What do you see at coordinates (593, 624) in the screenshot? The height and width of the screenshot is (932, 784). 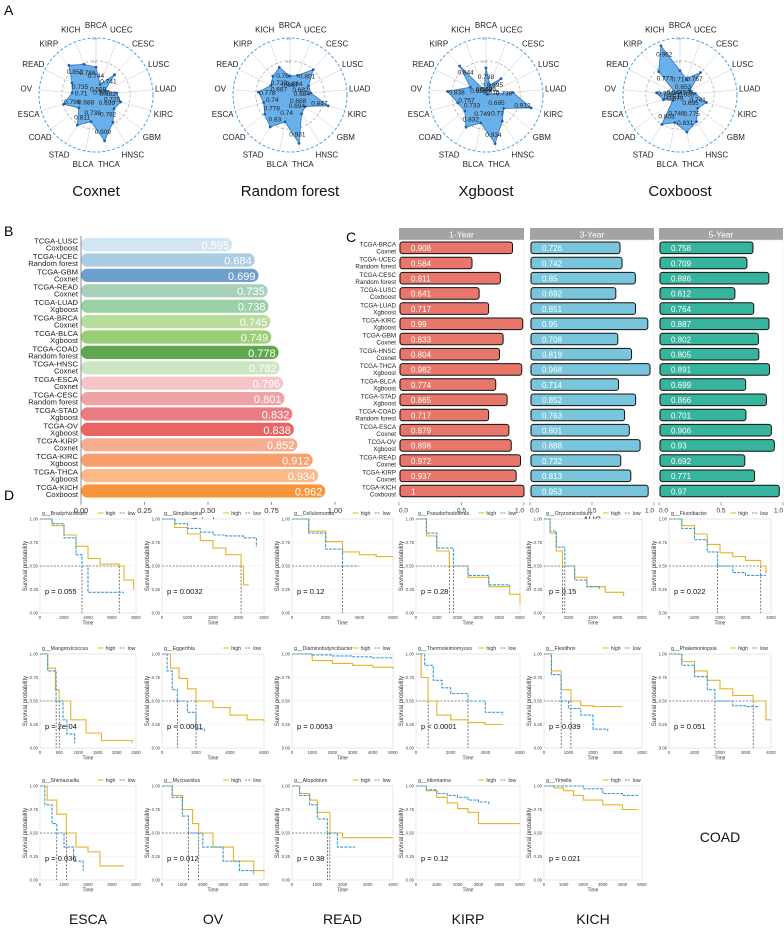 I see `km-x-axis-title: Time` at bounding box center [593, 624].